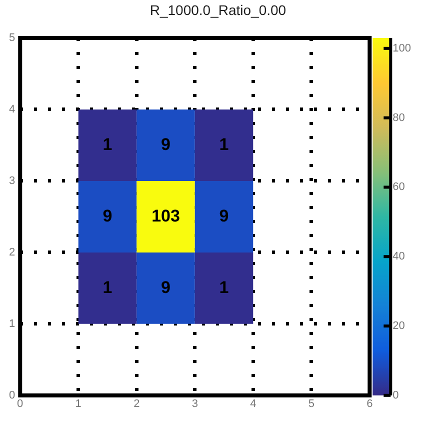 This screenshot has height=425, width=436. I want to click on data-label: 103, so click(166, 216).